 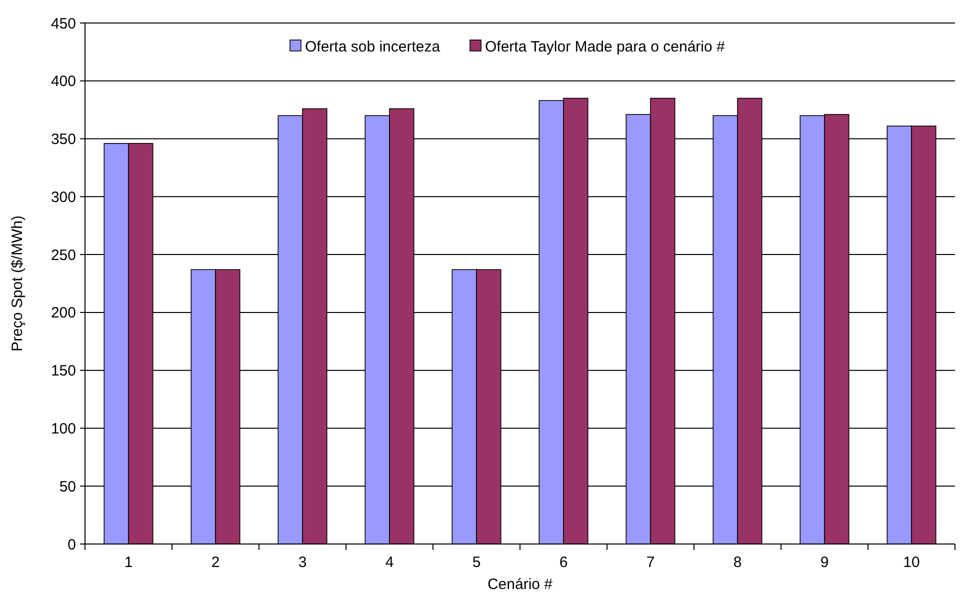 What do you see at coordinates (63, 197) in the screenshot?
I see `y-tick-label: 300` at bounding box center [63, 197].